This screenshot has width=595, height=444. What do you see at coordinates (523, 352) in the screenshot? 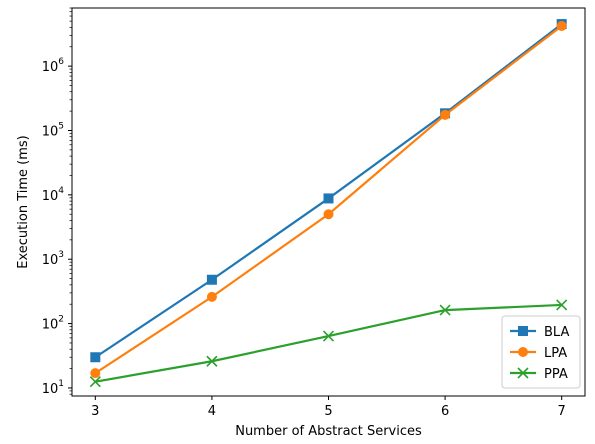
I see `legend-marker-lpa` at bounding box center [523, 352].